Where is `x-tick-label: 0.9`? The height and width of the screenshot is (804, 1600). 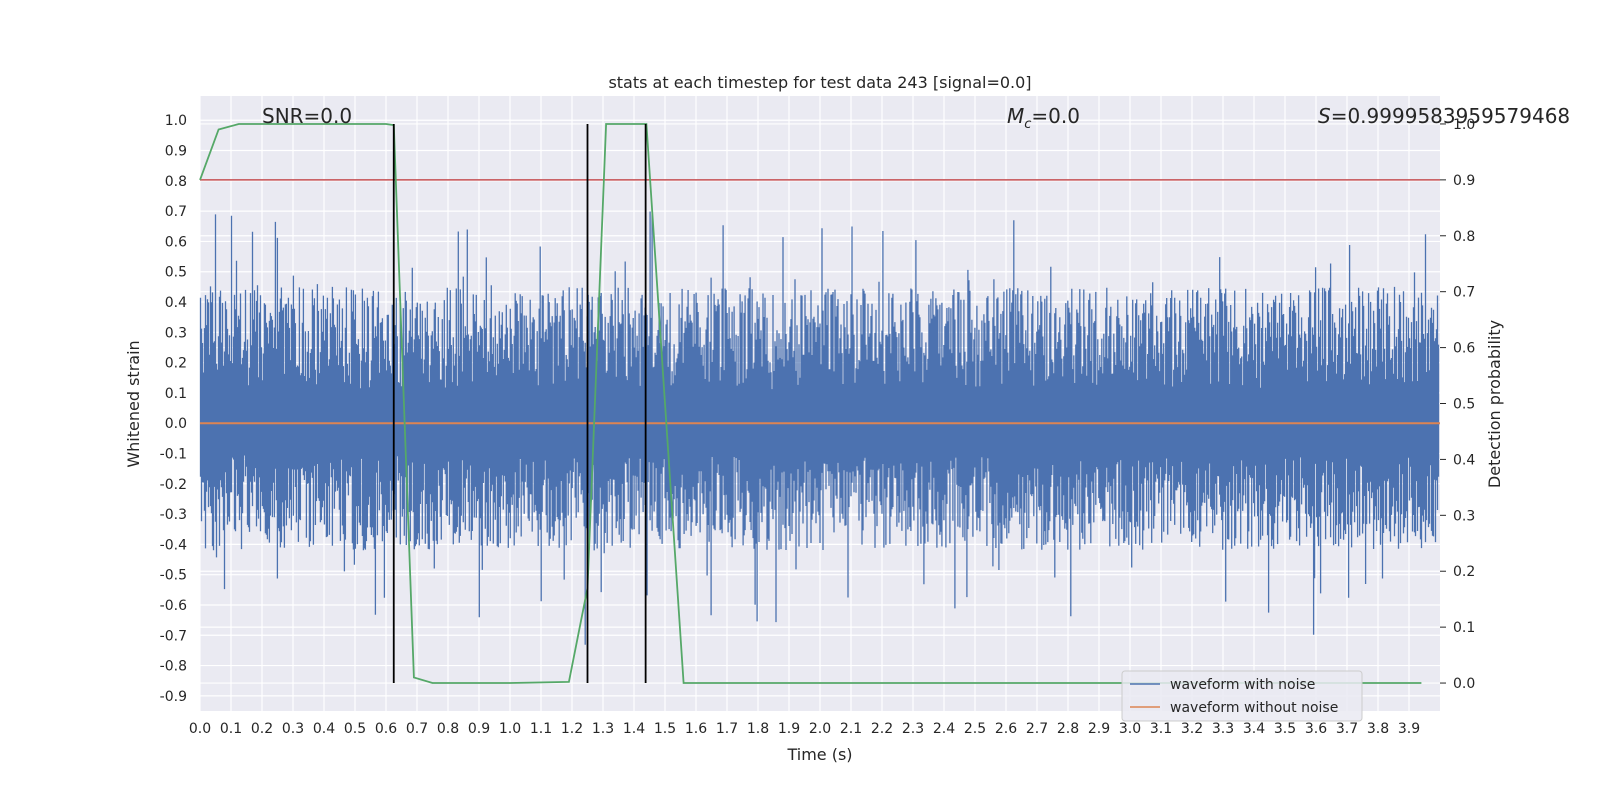 x-tick-label: 0.9 is located at coordinates (479, 729).